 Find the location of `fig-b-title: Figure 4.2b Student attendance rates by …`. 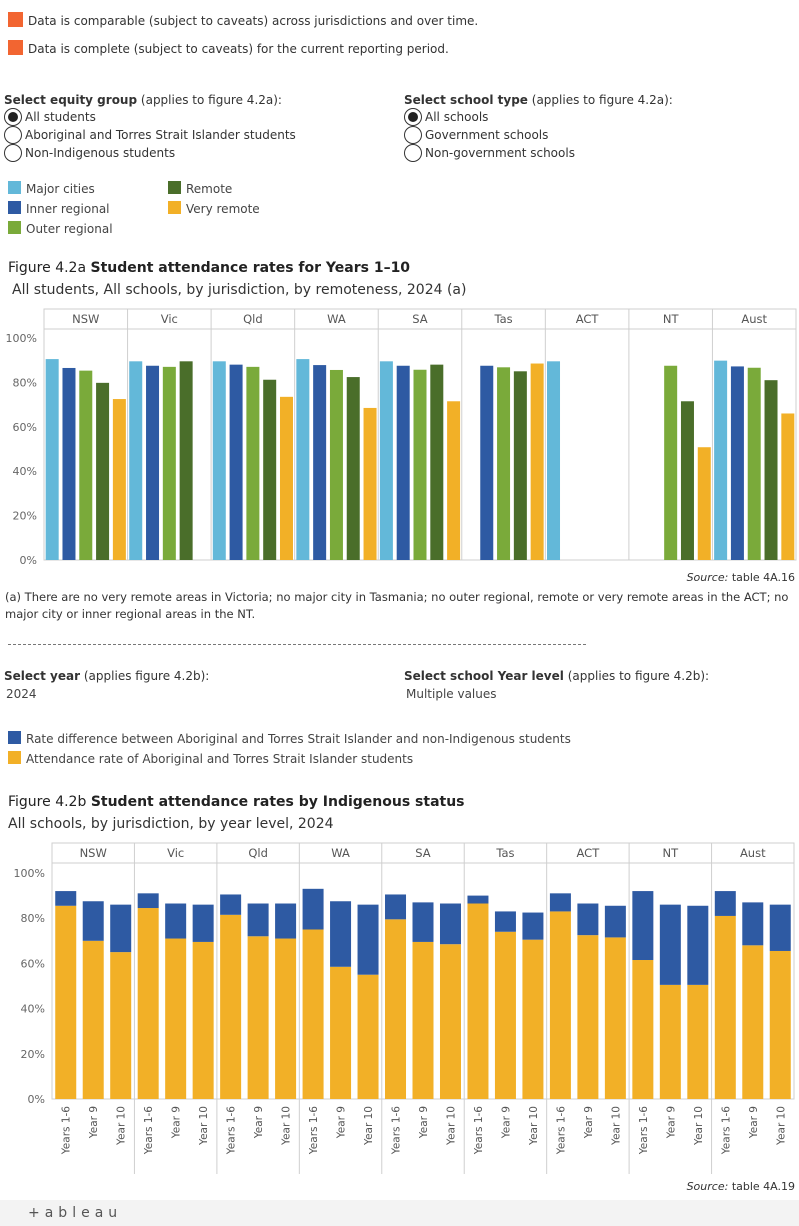

fig-b-title: Figure 4.2b Student attendance rates by … is located at coordinates (236, 802).